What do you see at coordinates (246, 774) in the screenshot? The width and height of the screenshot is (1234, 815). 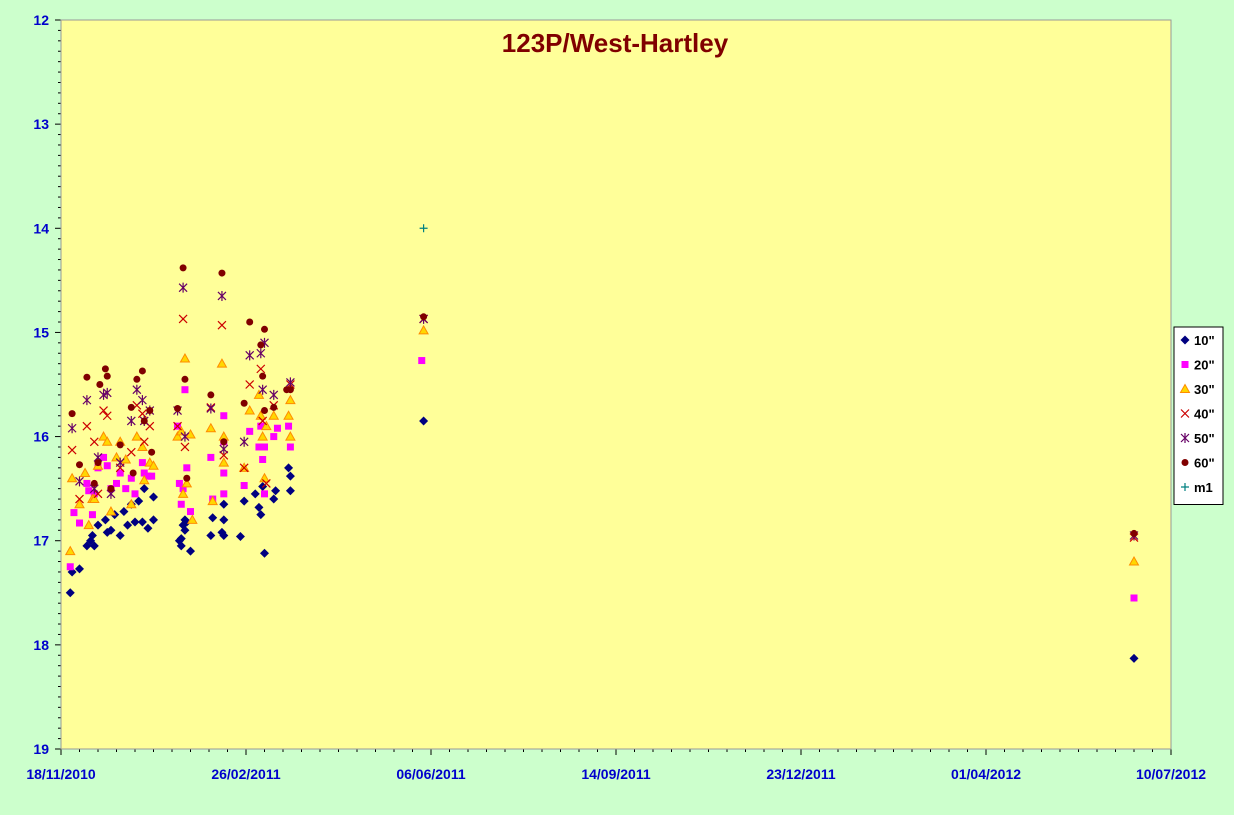 I see `x-tick-label: 26/02/2011` at bounding box center [246, 774].